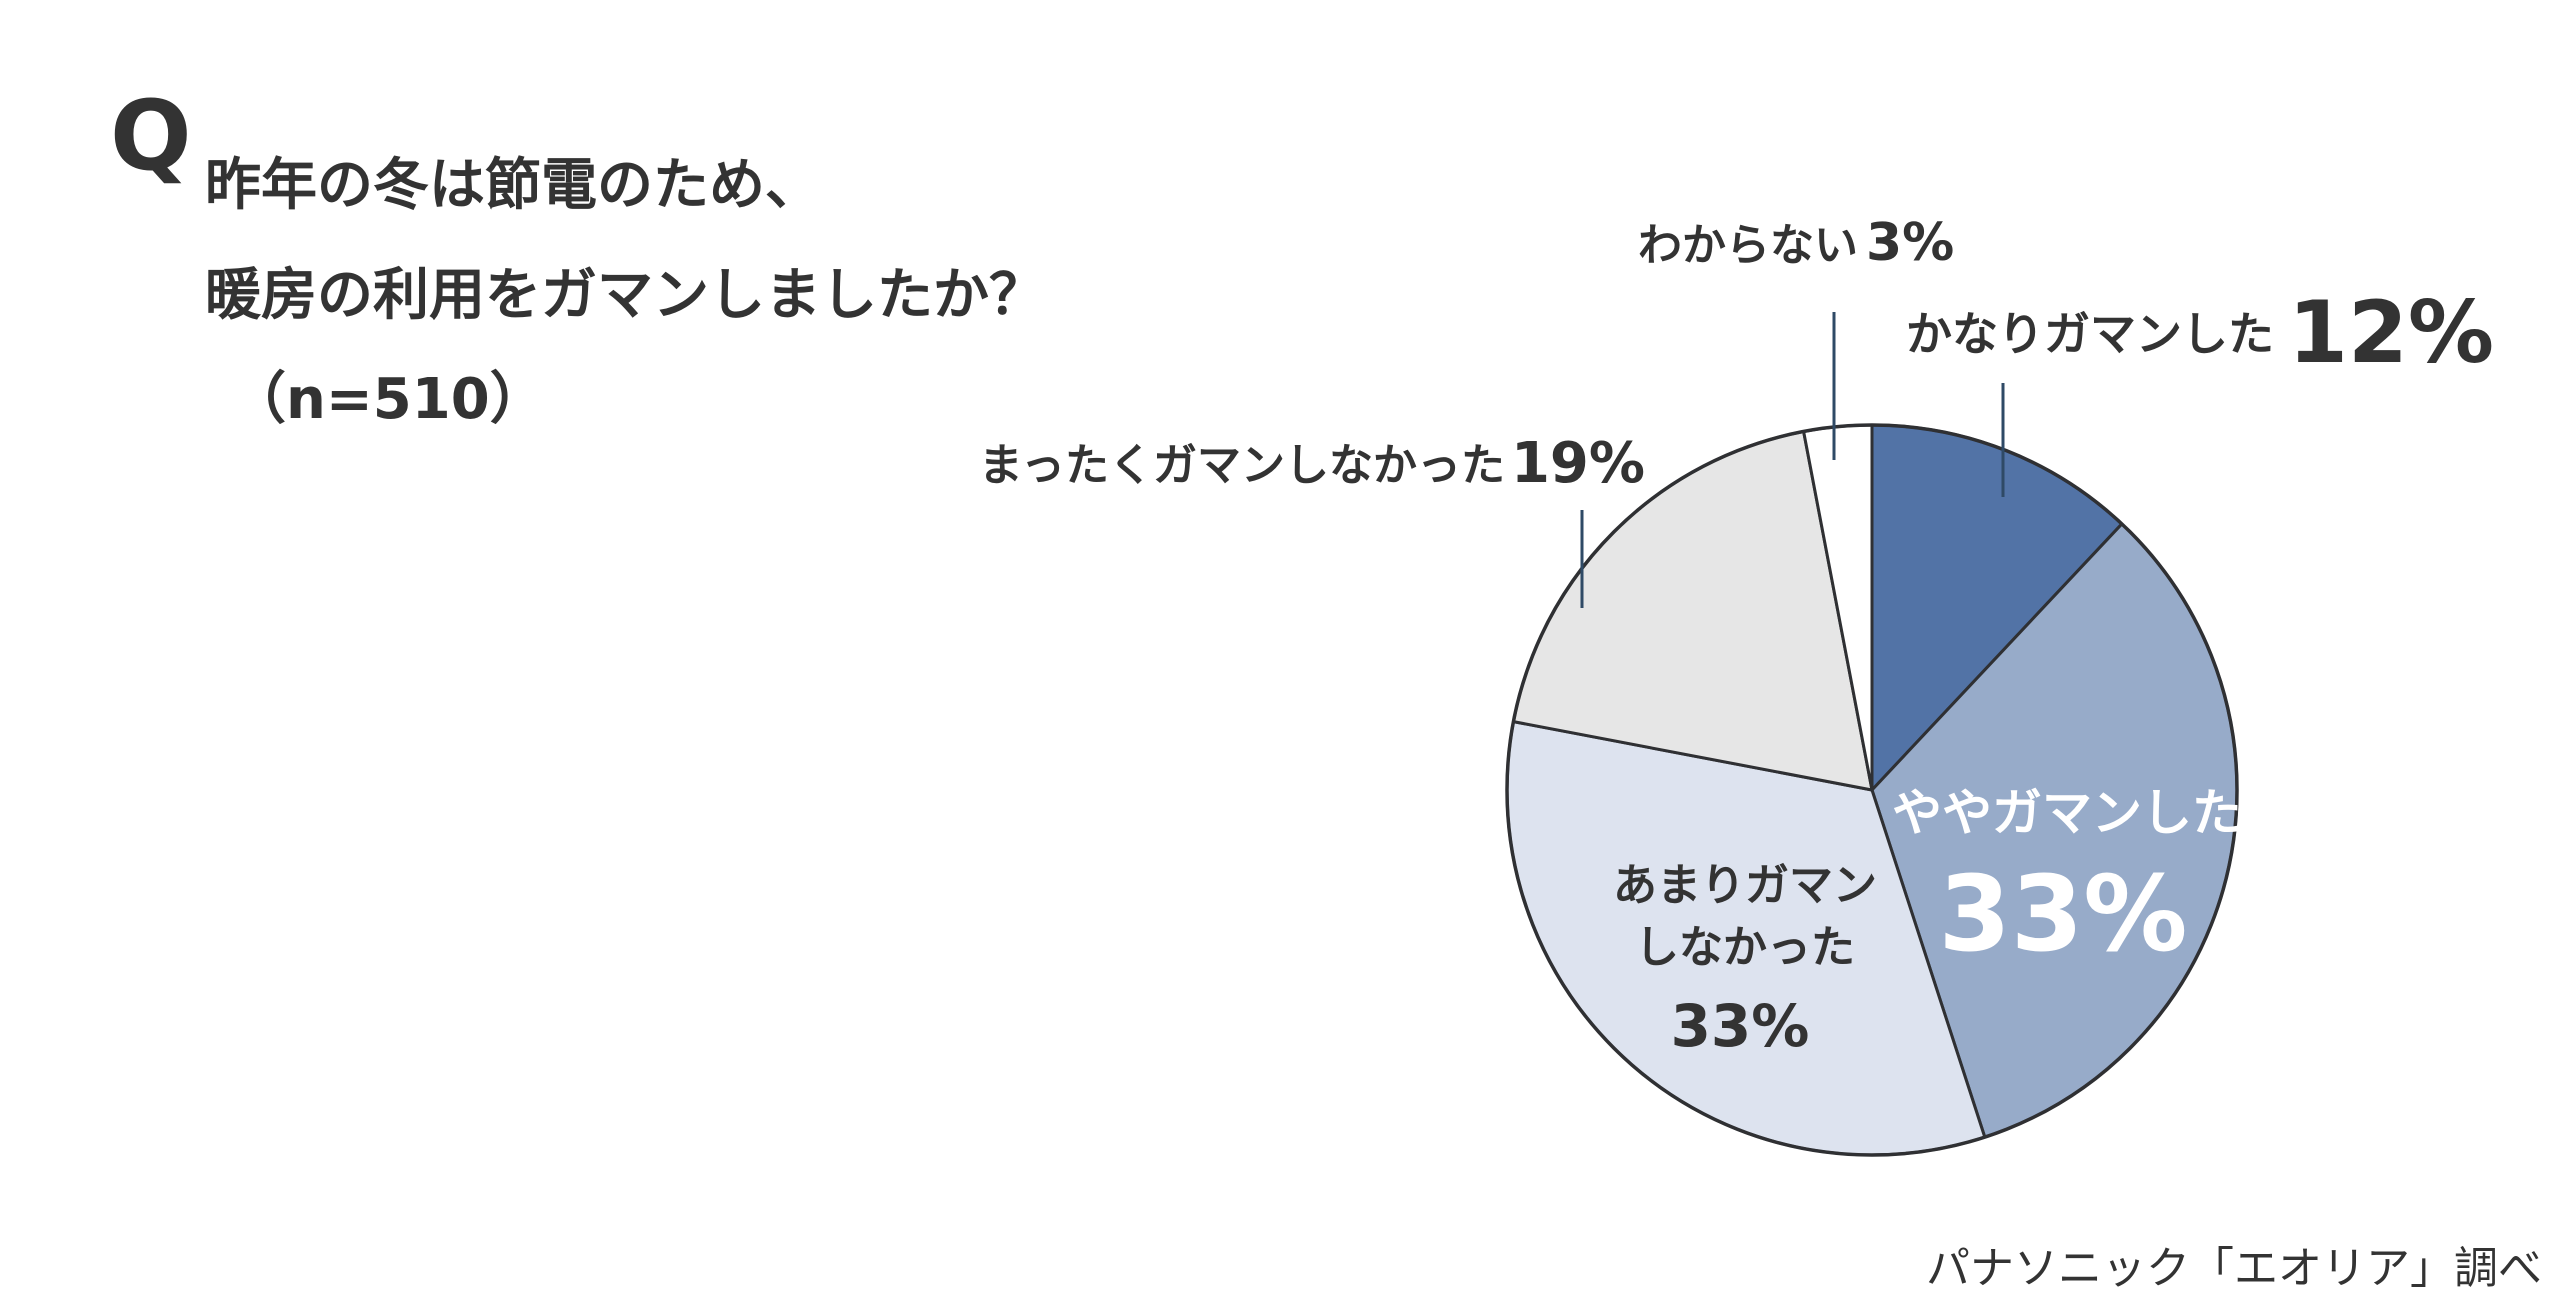  Describe the element at coordinates (2391, 333) in the screenshot. I see `value-kanari: 12%` at that location.